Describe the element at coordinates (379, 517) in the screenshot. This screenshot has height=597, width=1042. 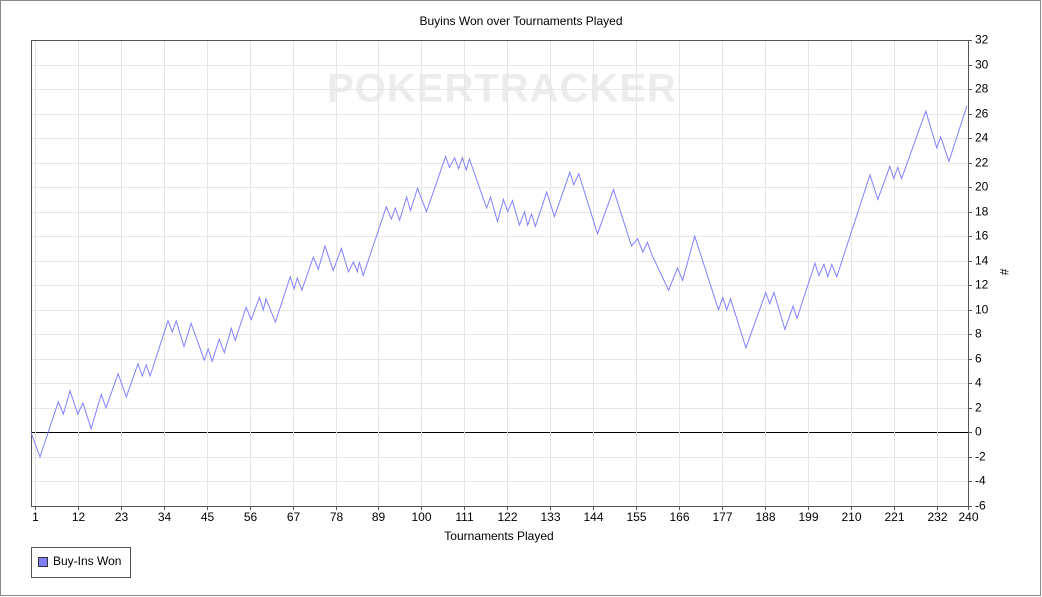
I see `x-tick-label: 89` at that location.